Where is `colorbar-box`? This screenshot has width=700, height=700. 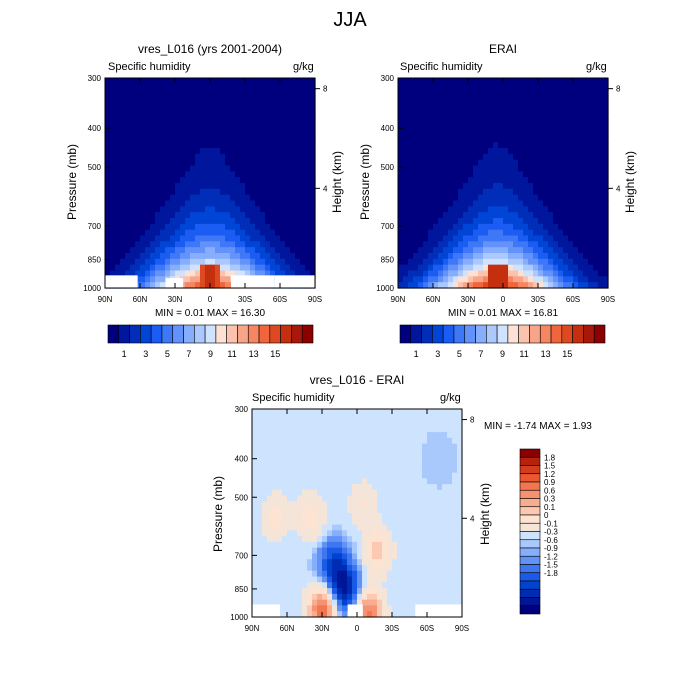 colorbar-box is located at coordinates (459, 334).